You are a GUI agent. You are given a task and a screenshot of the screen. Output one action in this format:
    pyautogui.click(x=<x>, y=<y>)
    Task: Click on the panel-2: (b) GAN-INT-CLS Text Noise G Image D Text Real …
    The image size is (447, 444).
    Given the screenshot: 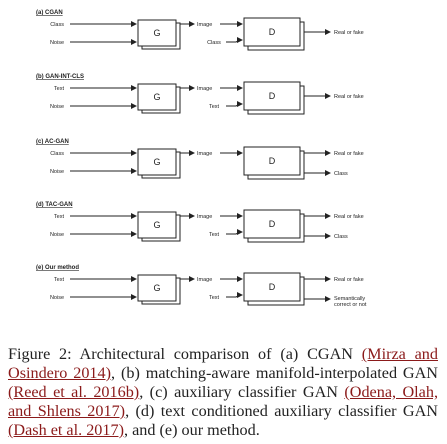 What is the action you would take?
    pyautogui.click(x=200, y=94)
    